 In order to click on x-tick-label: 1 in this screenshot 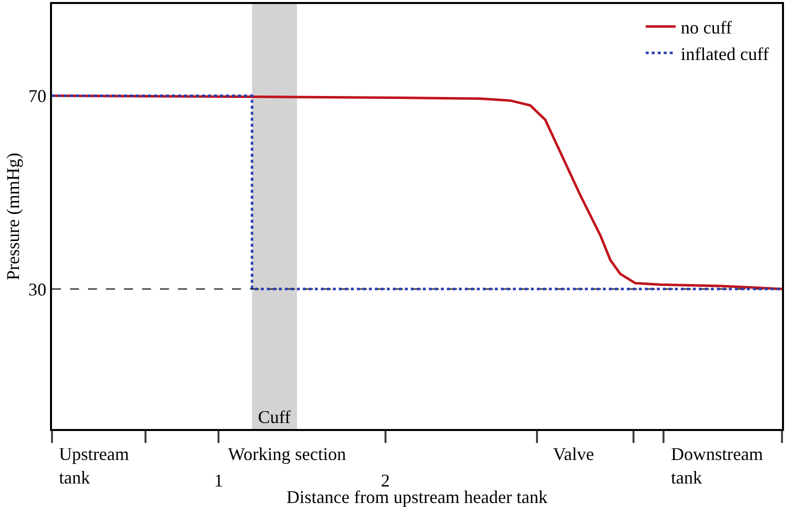, I will do `click(219, 480)`.